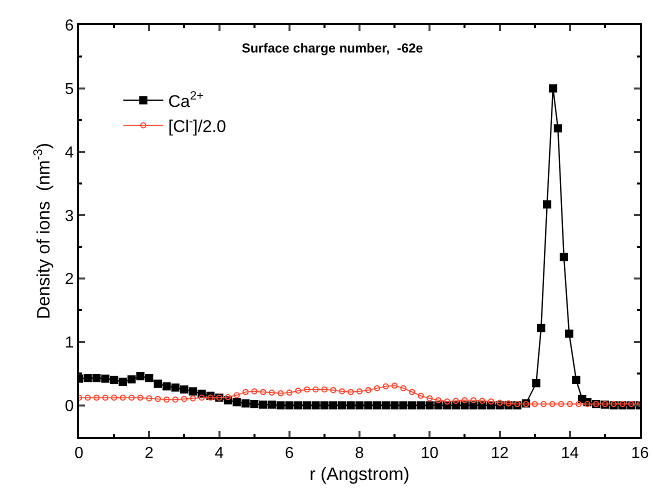 The image size is (653, 504). I want to click on y-tick-label: 2, so click(69, 279).